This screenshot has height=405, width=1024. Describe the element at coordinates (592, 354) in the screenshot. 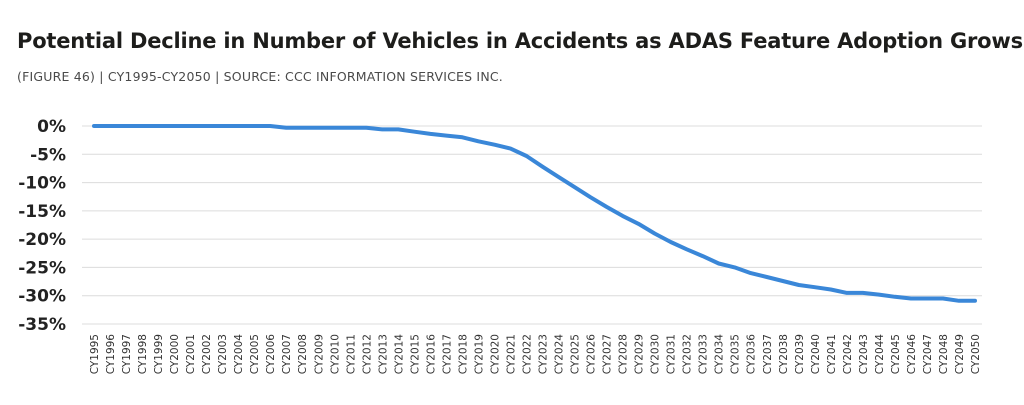

I see `x-tick-label: CY2026` at that location.